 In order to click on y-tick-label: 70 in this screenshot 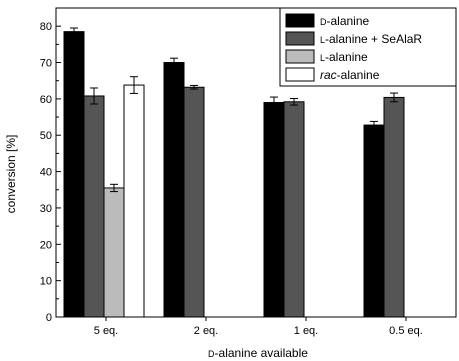, I will do `click(46, 64)`.